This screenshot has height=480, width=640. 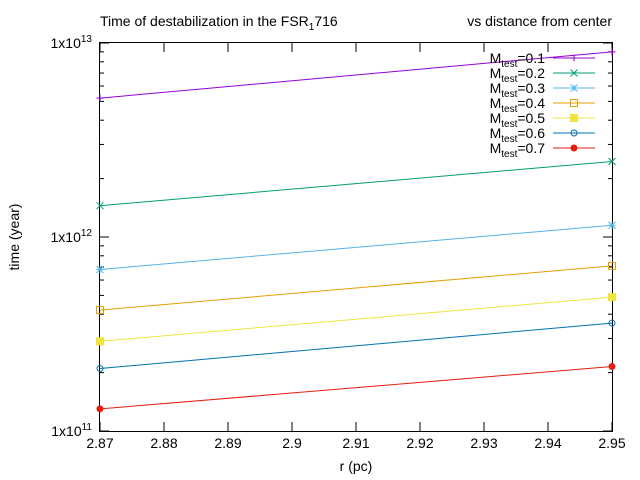 What do you see at coordinates (312, 27) in the screenshot?
I see `chart-title-subscript: 1` at bounding box center [312, 27].